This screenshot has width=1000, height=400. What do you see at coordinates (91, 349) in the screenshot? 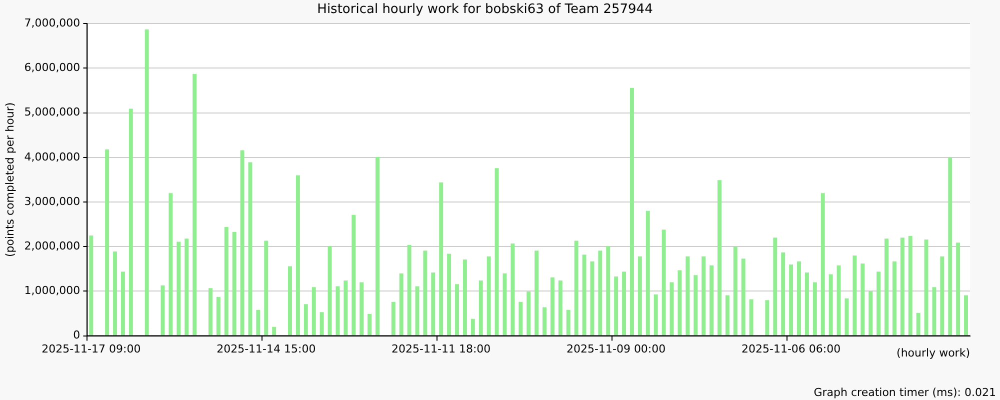
I see `x-tick-label: 2025-11-17 09:00` at bounding box center [91, 349].